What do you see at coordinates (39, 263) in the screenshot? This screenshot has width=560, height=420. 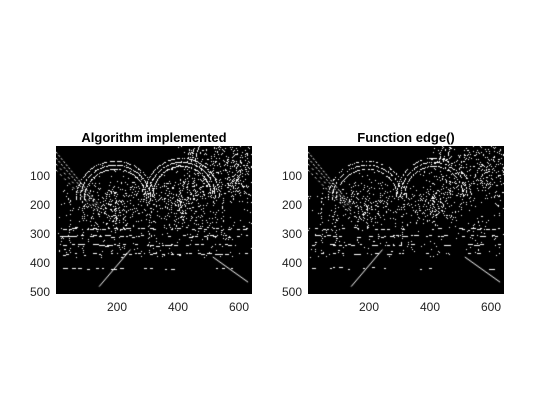 I see `left-ytick-400: 400` at bounding box center [39, 263].